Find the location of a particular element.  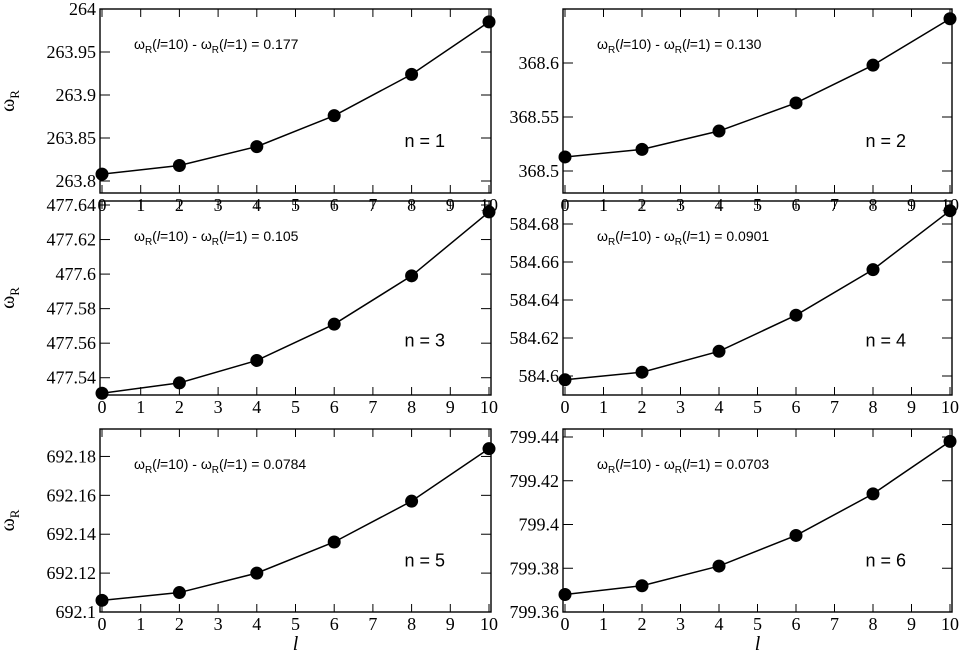

y-tick-label: 584.62 is located at coordinates (535, 338).